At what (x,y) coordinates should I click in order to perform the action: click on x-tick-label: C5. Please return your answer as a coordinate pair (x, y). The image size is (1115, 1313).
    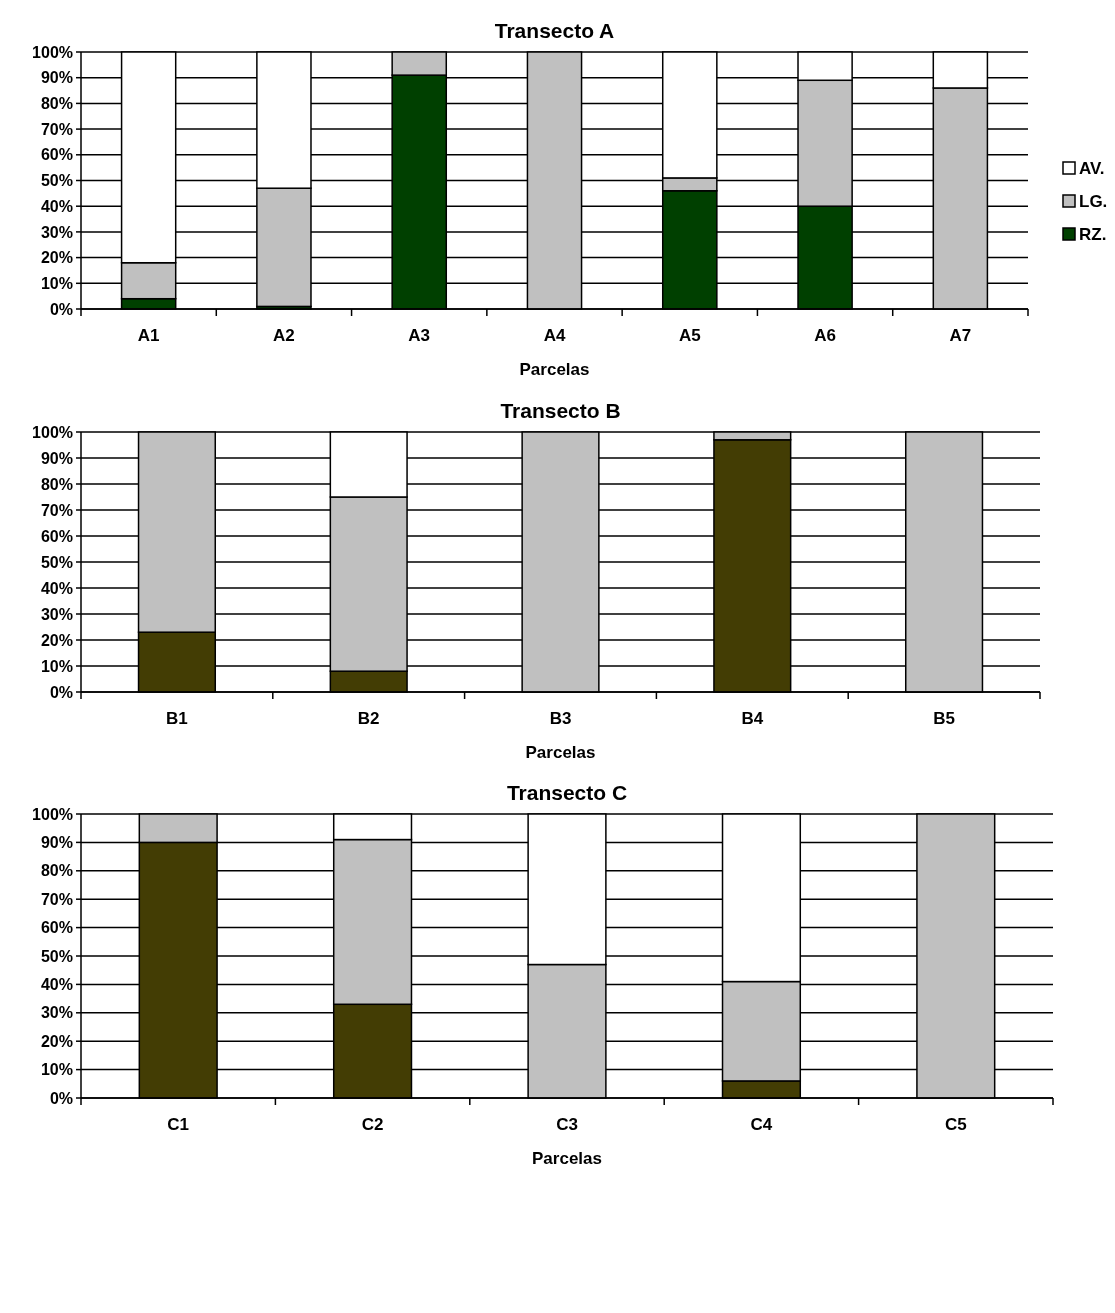
    Looking at the image, I should click on (955, 1124).